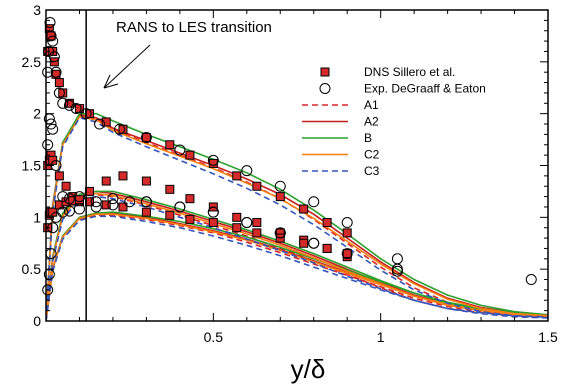 The height and width of the screenshot is (388, 571). What do you see at coordinates (127, 66) in the screenshot?
I see `annotation-arrow-shaft` at bounding box center [127, 66].